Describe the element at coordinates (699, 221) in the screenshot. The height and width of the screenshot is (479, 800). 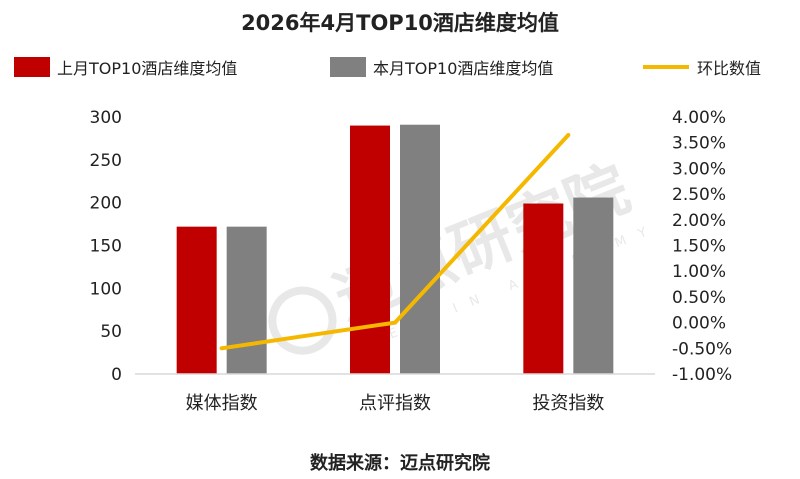
I see `right-tick-label: 2.00%` at that location.